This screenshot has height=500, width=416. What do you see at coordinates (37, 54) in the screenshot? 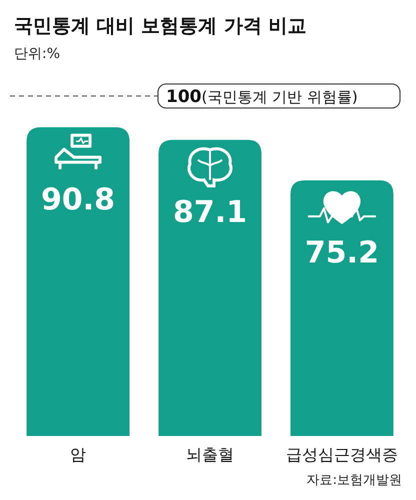
I see `chart-subtitle: 단위:%` at bounding box center [37, 54].